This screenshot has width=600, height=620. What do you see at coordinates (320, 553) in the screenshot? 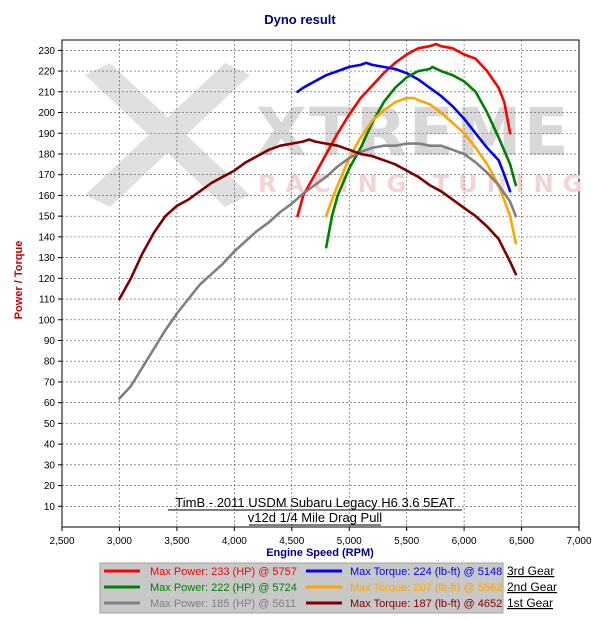
I see `x-axis-title: Engine Speed (RPM)` at bounding box center [320, 553].